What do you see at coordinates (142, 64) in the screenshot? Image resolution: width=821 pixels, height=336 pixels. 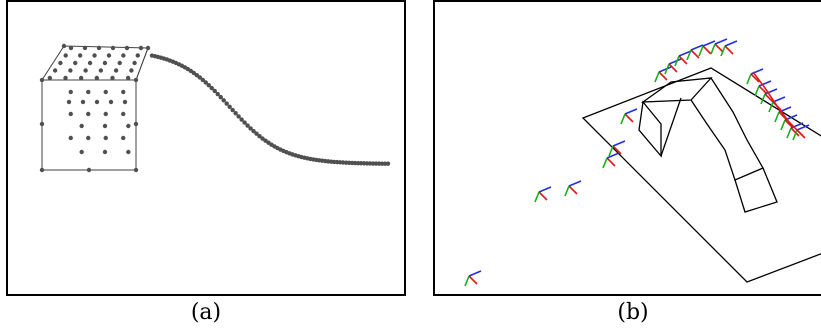 I see `cube-side-edge` at bounding box center [142, 64].